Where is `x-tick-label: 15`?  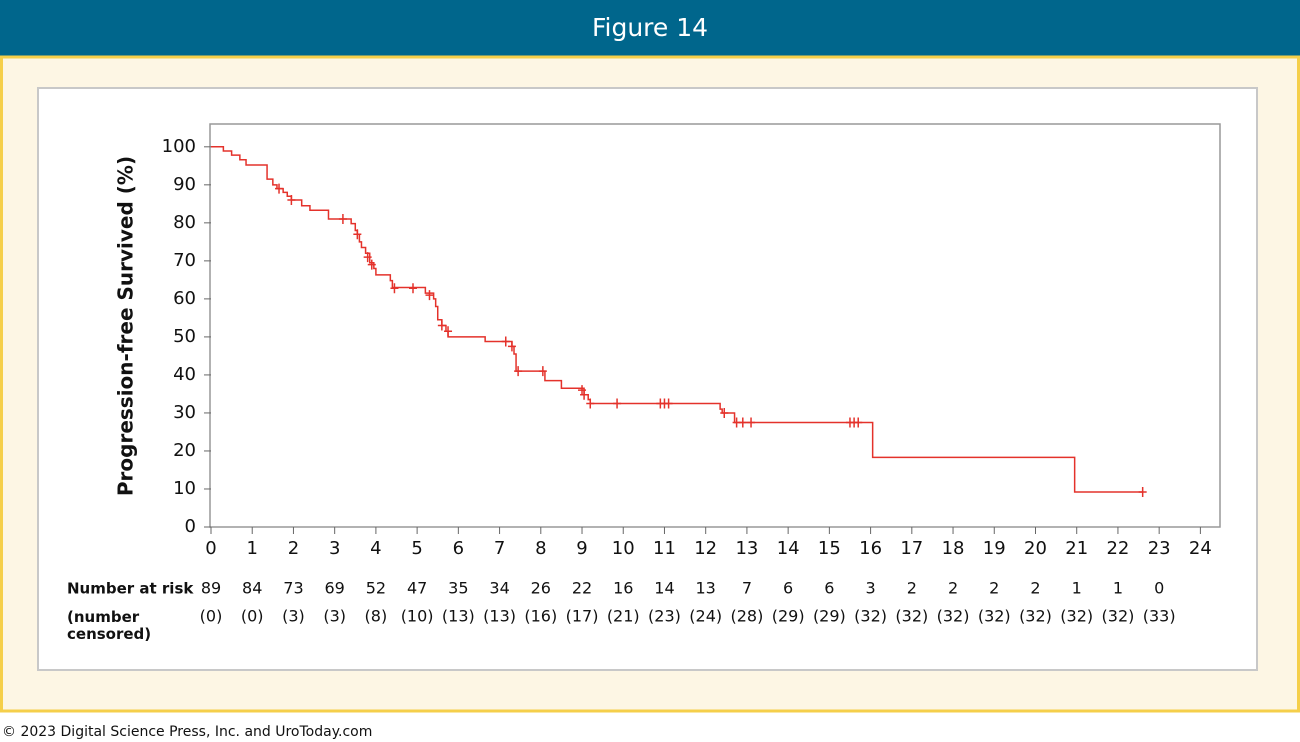
x-tick-label: 15 is located at coordinates (829, 548).